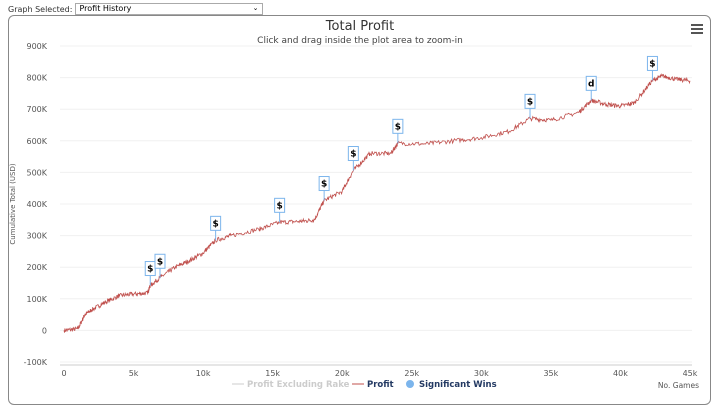  Describe the element at coordinates (298, 385) in the screenshot. I see `legend-label: Profit Excluding Rake` at that location.